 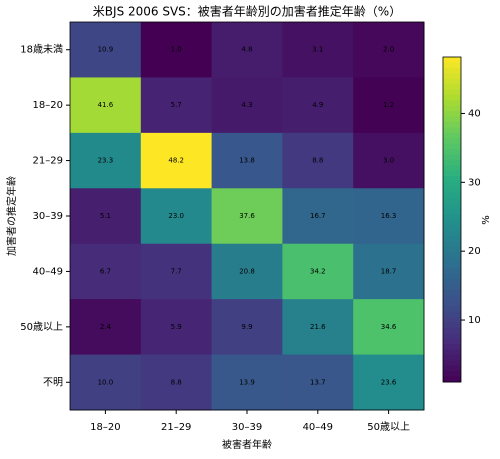 I want to click on cell-label: 5.1, so click(x=105, y=216).